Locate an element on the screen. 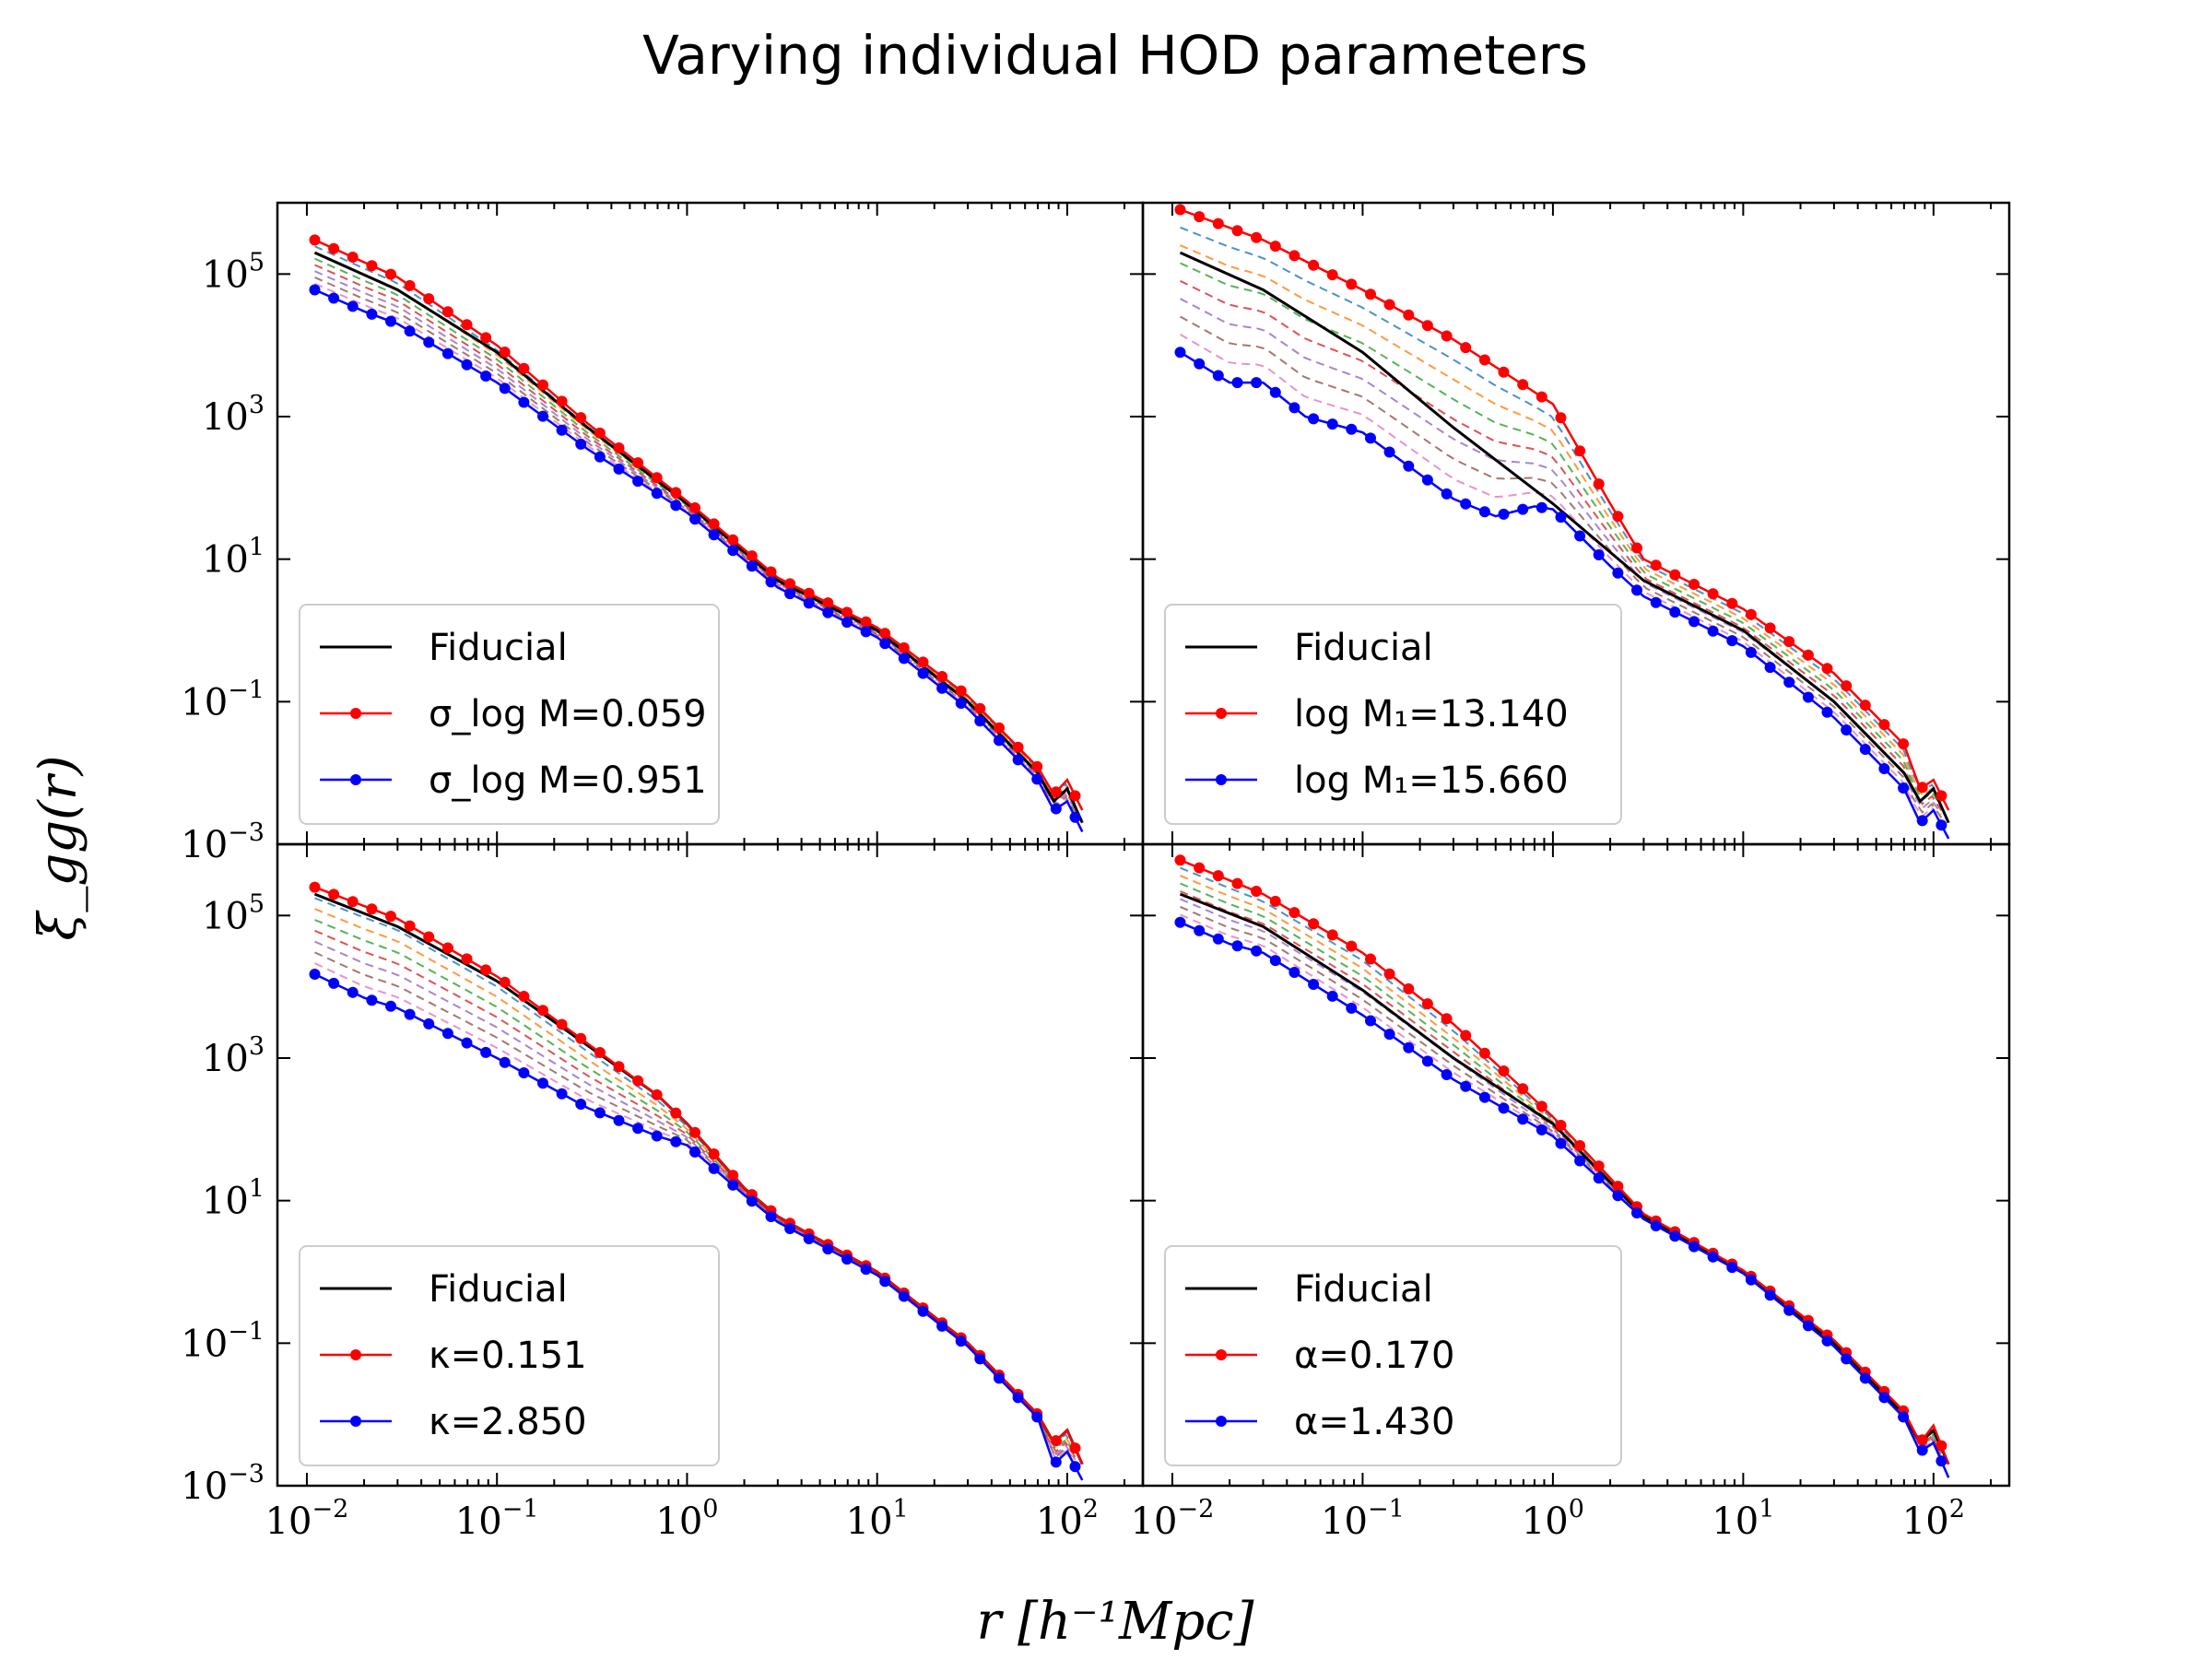 This screenshot has width=2212, height=1659. y-tick-label: 10⁻³ is located at coordinates (223, 1484).